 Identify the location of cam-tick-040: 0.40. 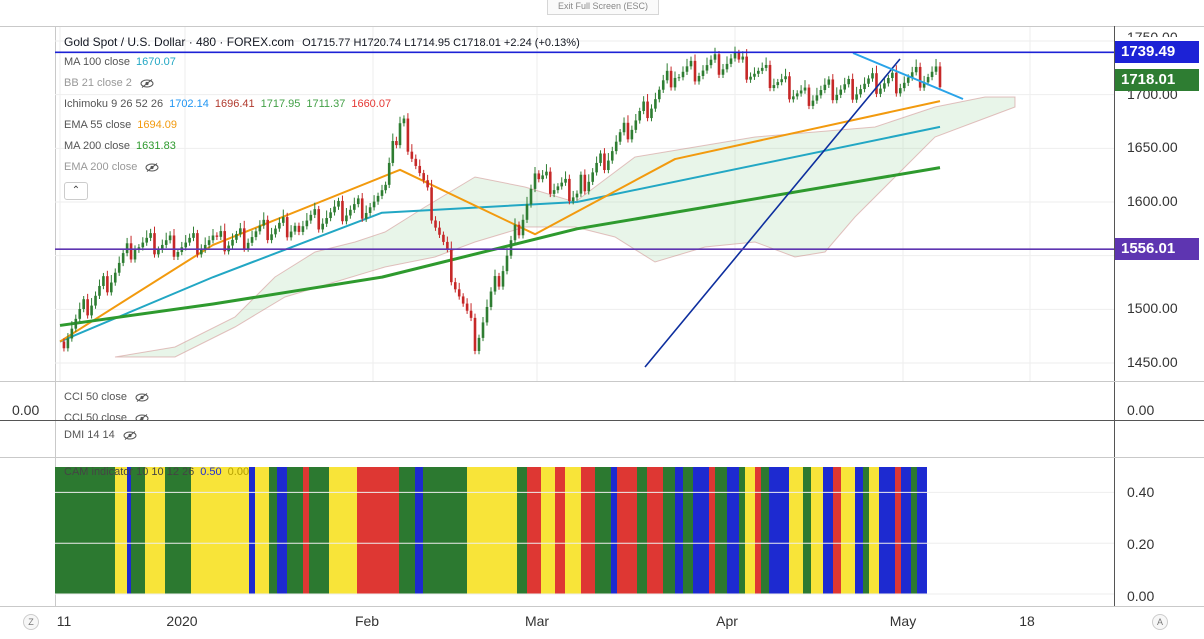
(1141, 492).